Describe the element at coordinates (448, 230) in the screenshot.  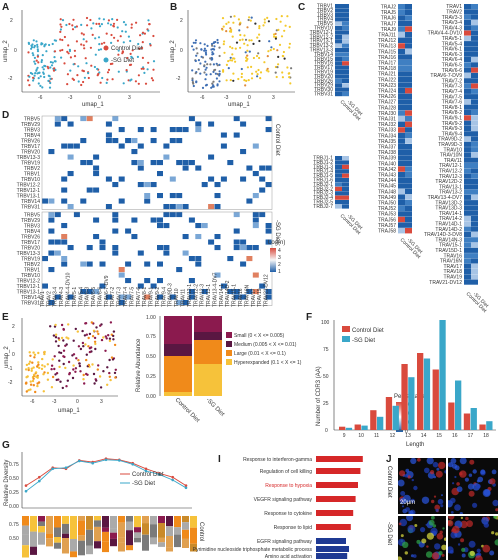
I see `trav-label: TRAV14D-2` at that location.